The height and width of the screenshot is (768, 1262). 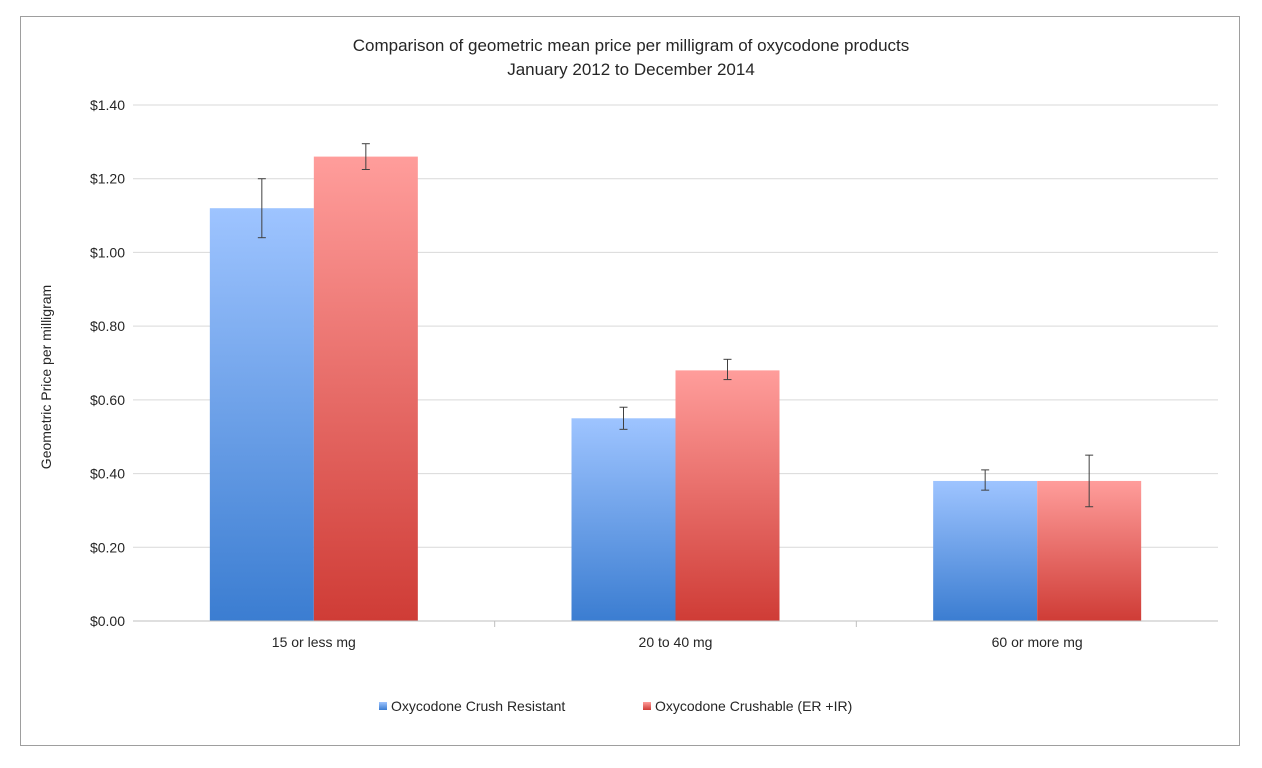 What do you see at coordinates (675, 623) in the screenshot?
I see `x-axis` at bounding box center [675, 623].